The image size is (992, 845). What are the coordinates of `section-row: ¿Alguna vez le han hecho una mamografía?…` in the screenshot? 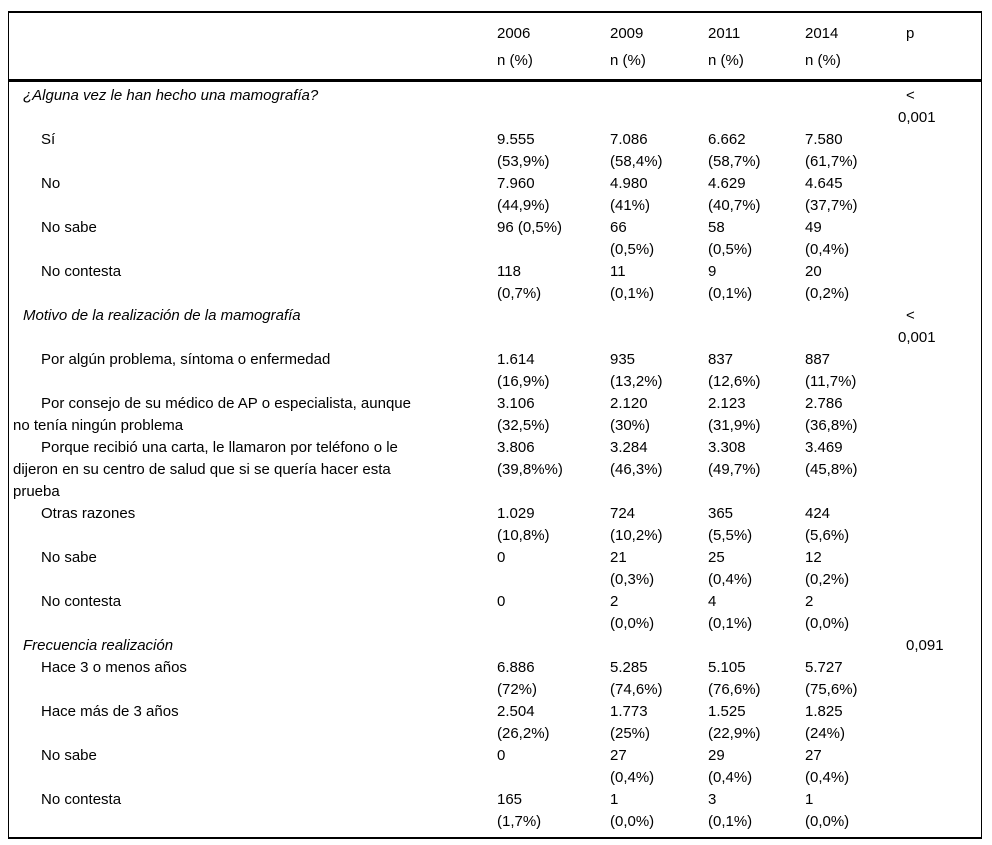 It's located at (495, 105).